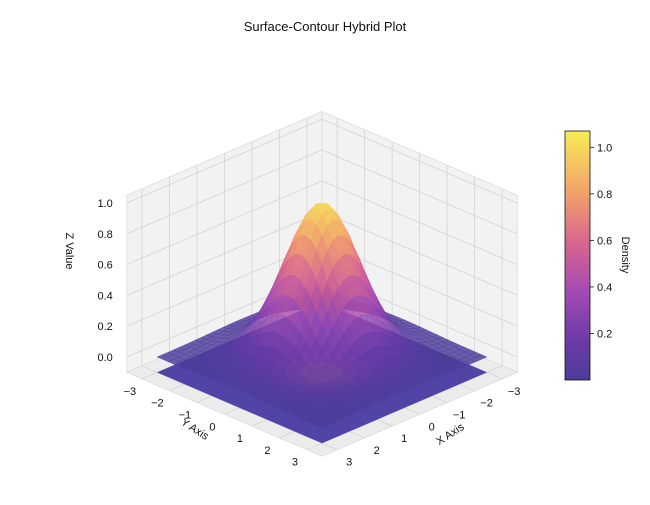 The width and height of the screenshot is (650, 505). Describe the element at coordinates (69, 250) in the screenshot. I see `z-axis-label: Z Value` at that location.